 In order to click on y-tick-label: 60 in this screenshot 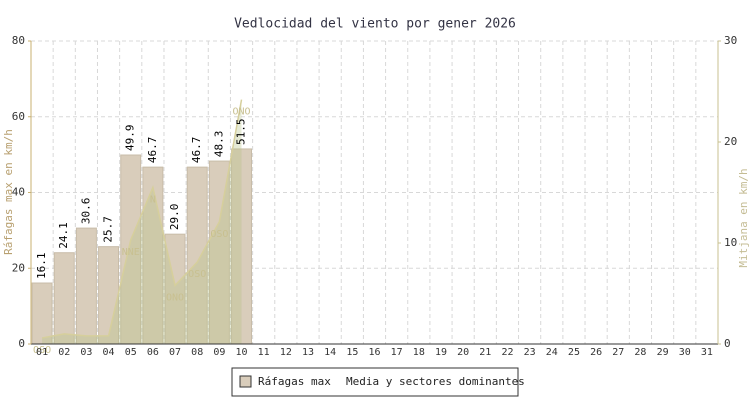, I will do `click(18, 116)`.